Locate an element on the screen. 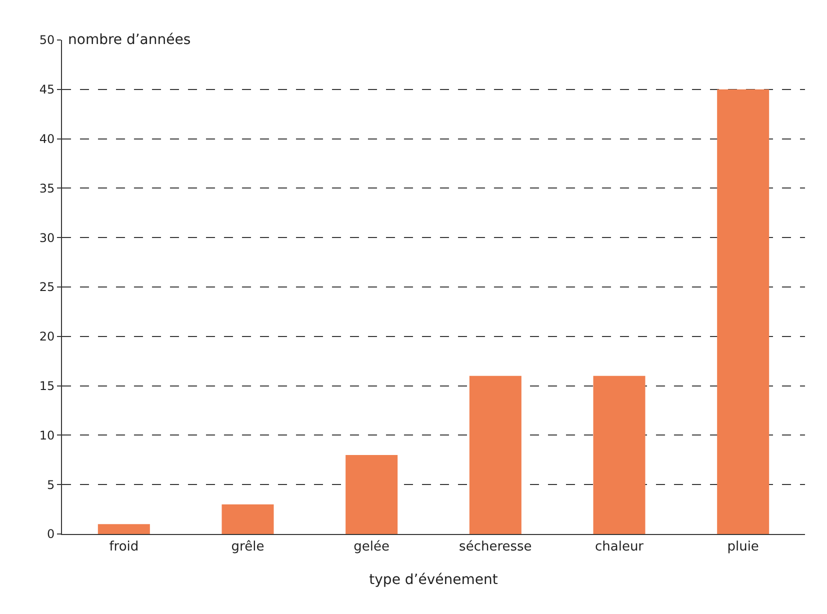 Image resolution: width=827 pixels, height=614 pixels. x-tick-label: grêle is located at coordinates (247, 547).